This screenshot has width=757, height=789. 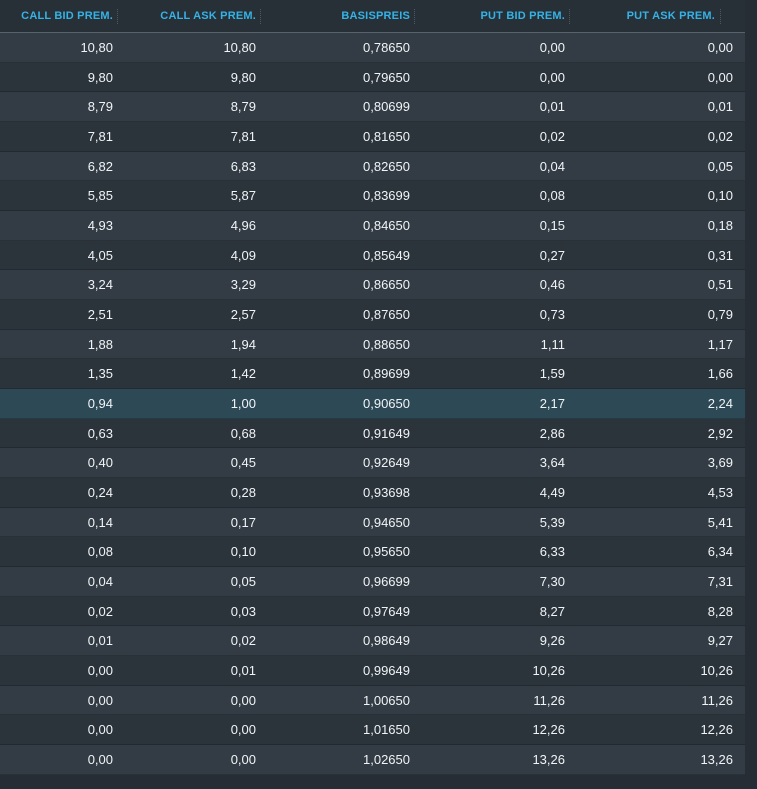 What do you see at coordinates (96, 47) in the screenshot?
I see `cell-call_bid_prem: 10,80` at bounding box center [96, 47].